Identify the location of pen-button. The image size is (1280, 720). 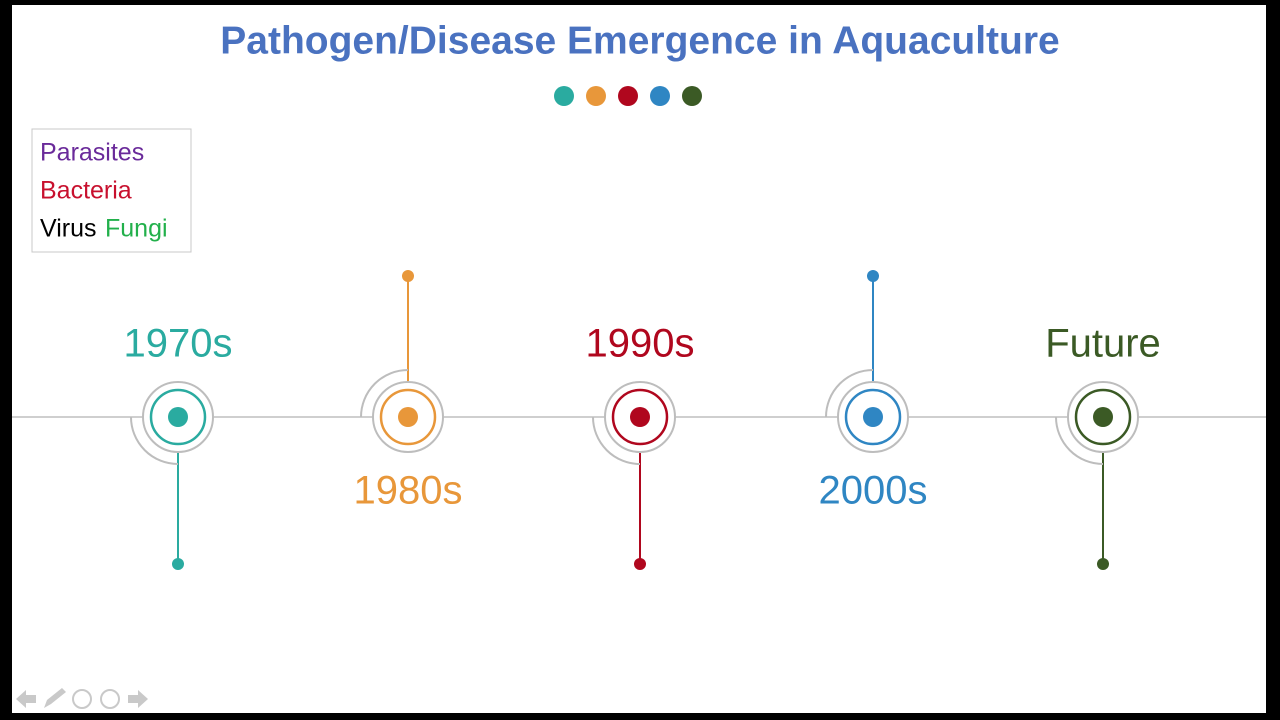
(55, 698).